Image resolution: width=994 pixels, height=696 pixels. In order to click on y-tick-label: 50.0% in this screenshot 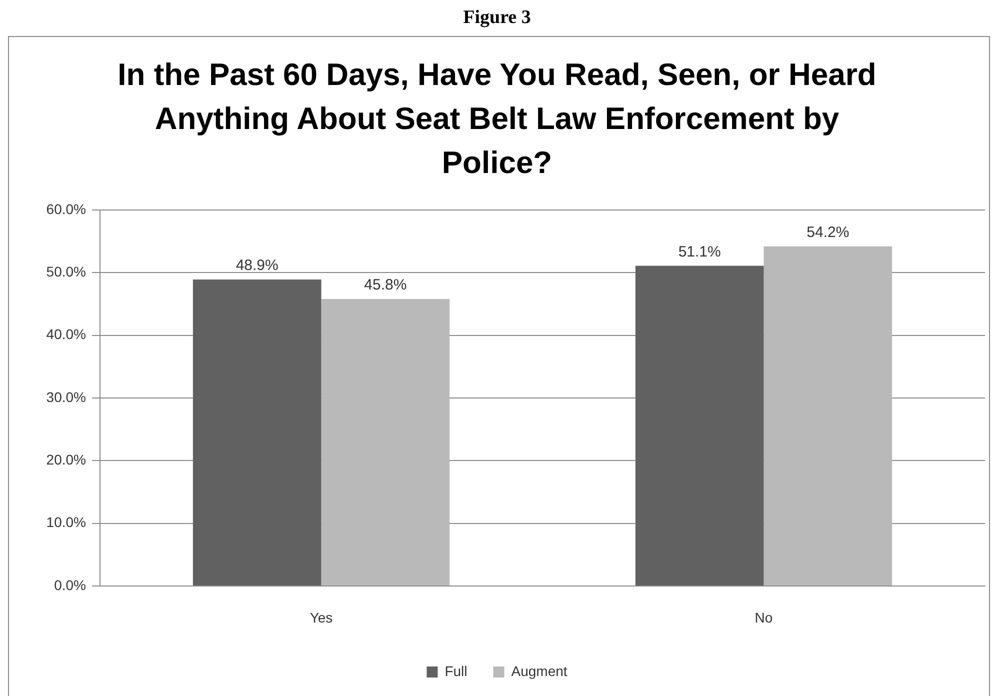, I will do `click(66, 272)`.